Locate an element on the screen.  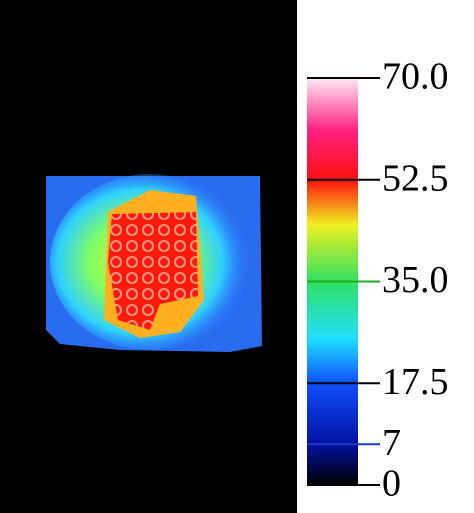
tick-label: 52.5 is located at coordinates (415, 178).